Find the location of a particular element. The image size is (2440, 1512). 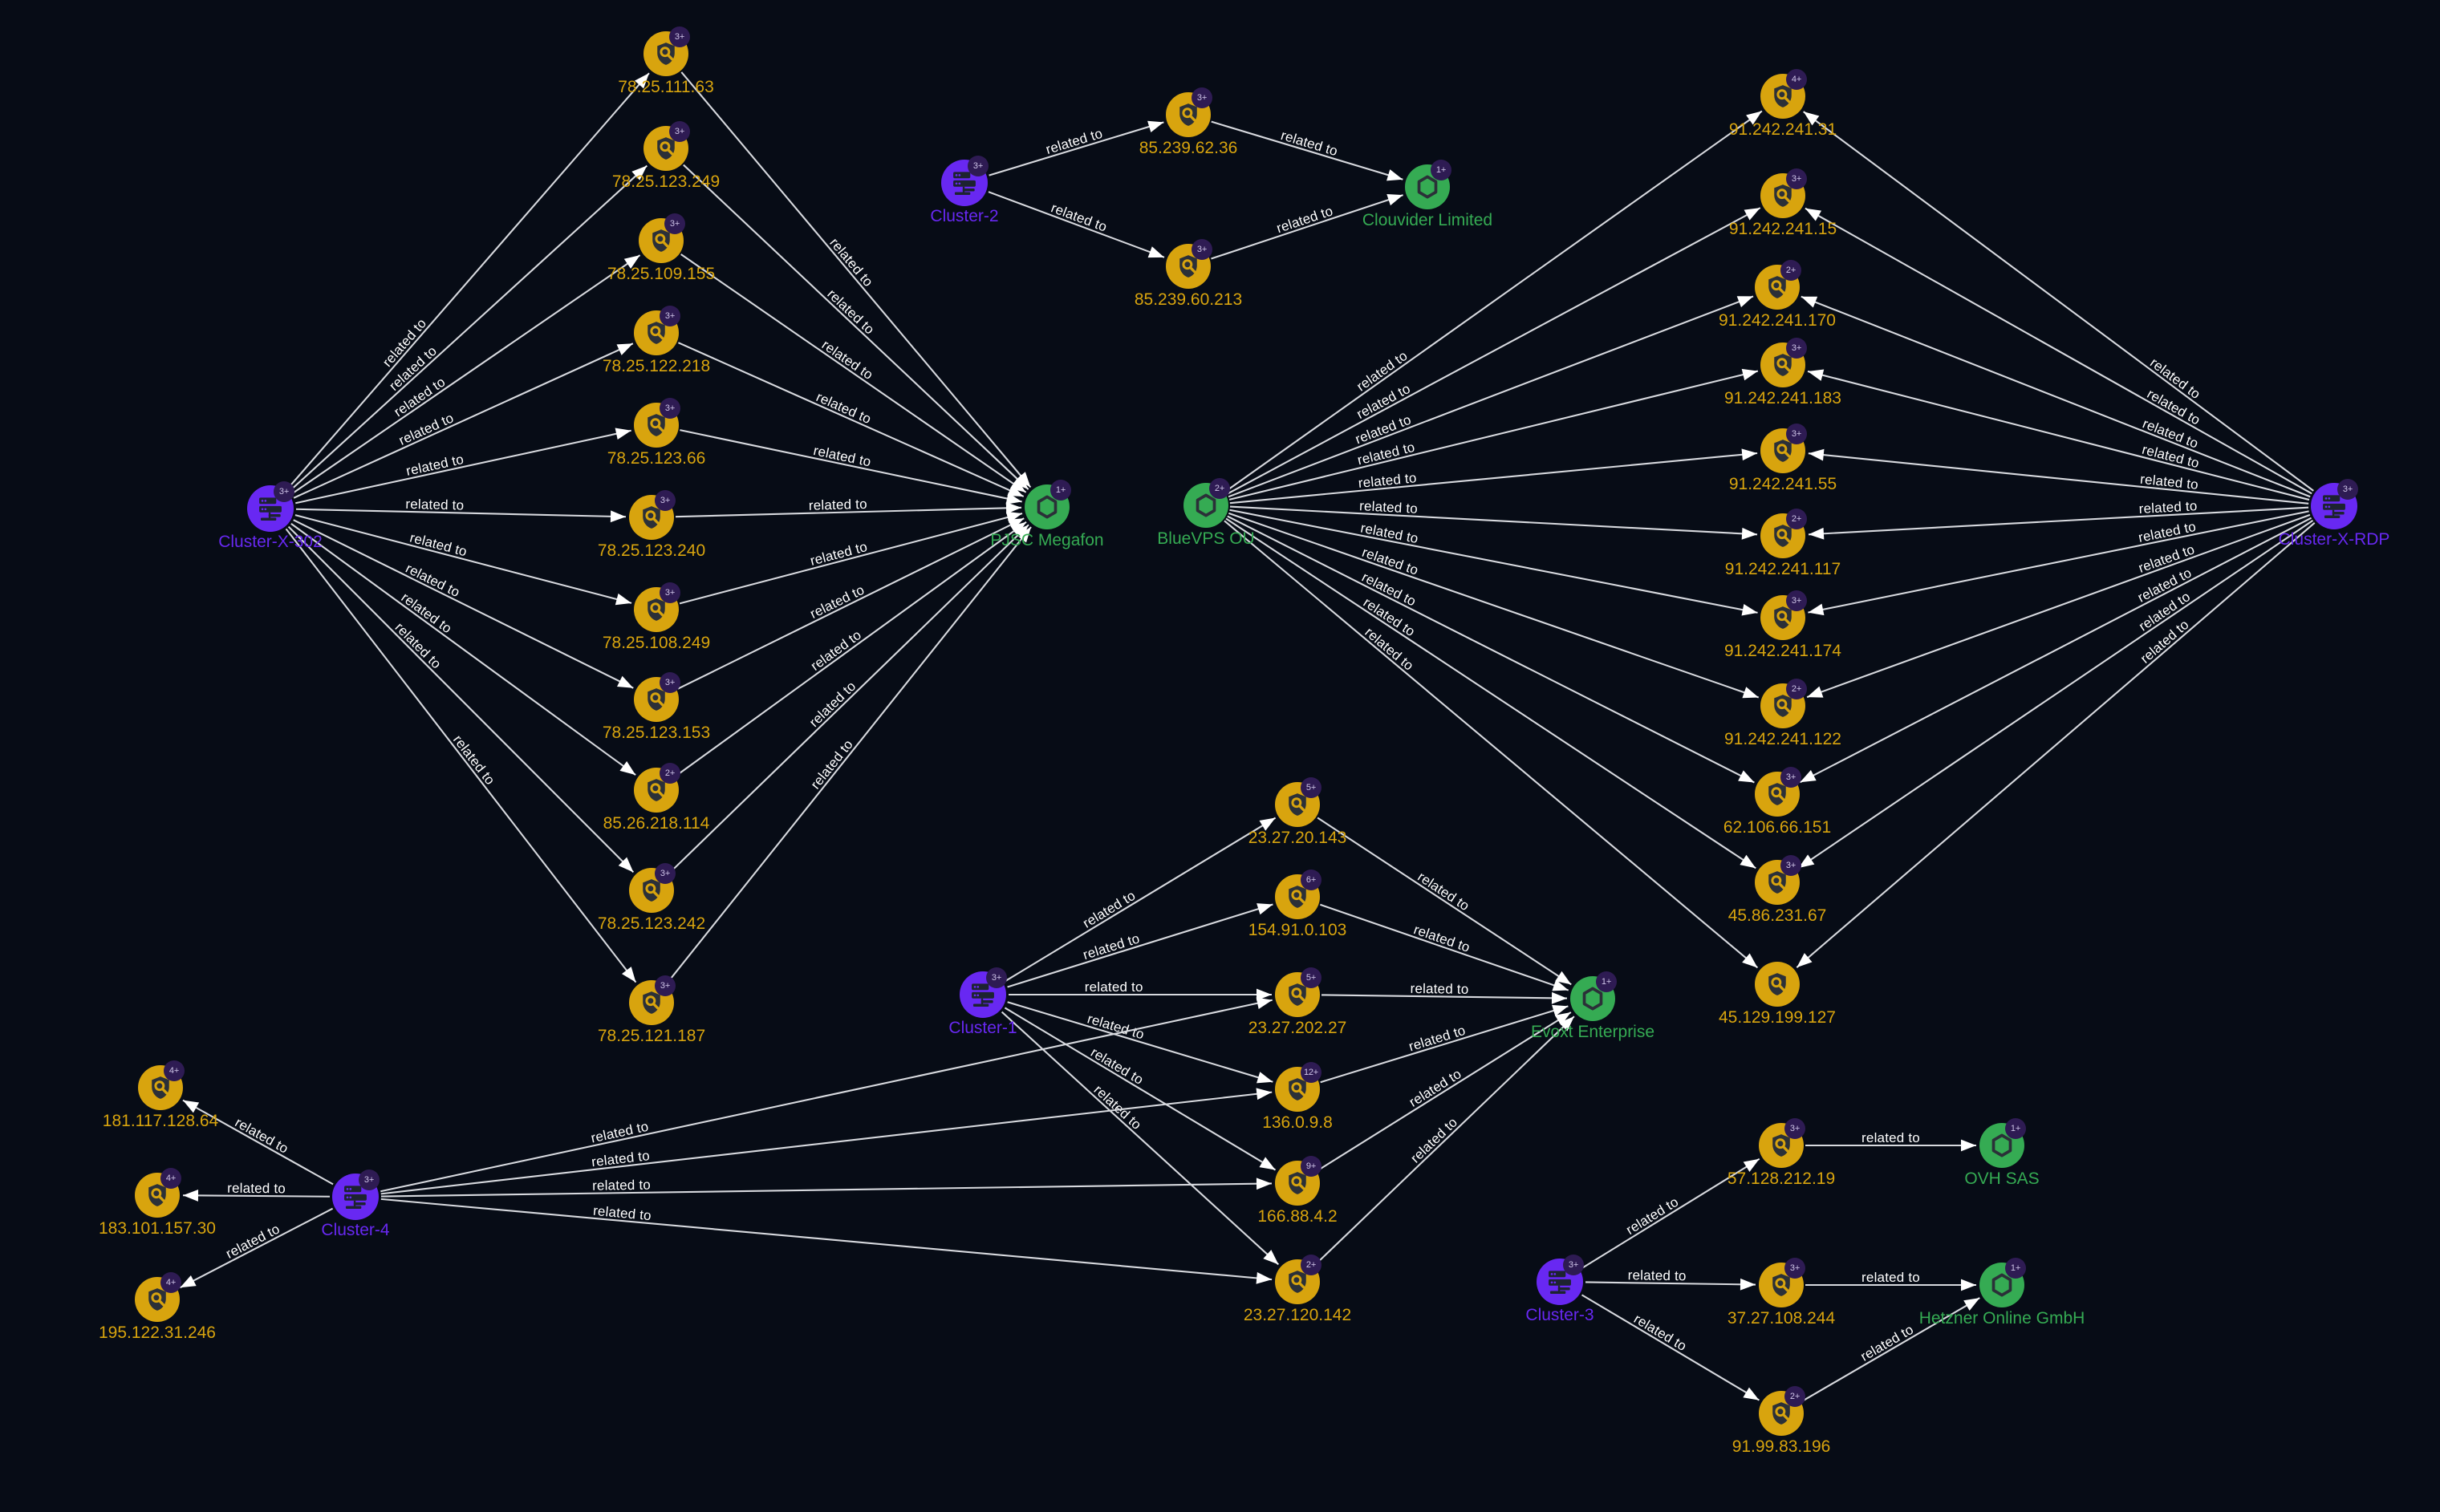

node-count-badge: 1+ is located at coordinates (2015, 1128).